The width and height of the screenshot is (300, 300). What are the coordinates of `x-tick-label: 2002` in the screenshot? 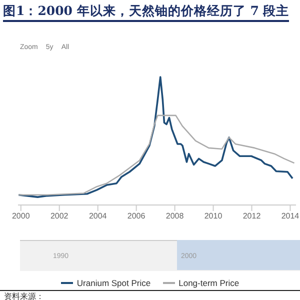 It's located at (59, 216).